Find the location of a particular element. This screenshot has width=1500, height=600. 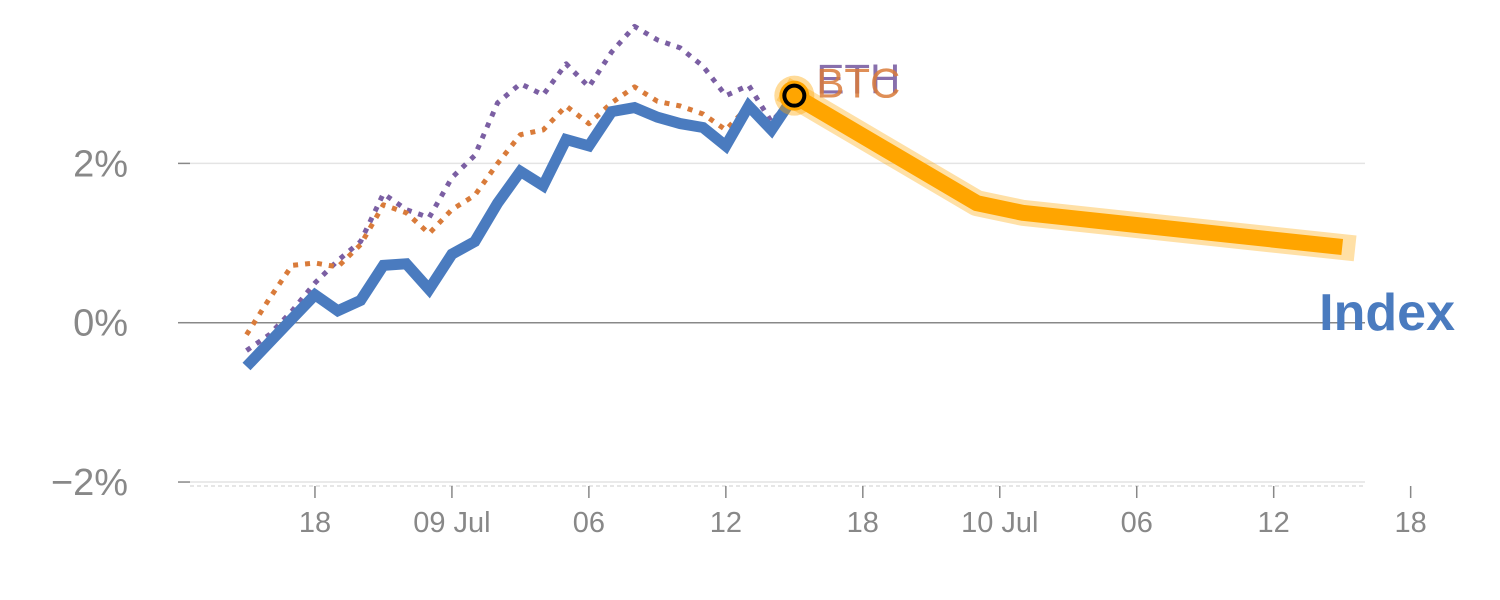

y-axis: 2% 0% −2% is located at coordinates (120, 323).